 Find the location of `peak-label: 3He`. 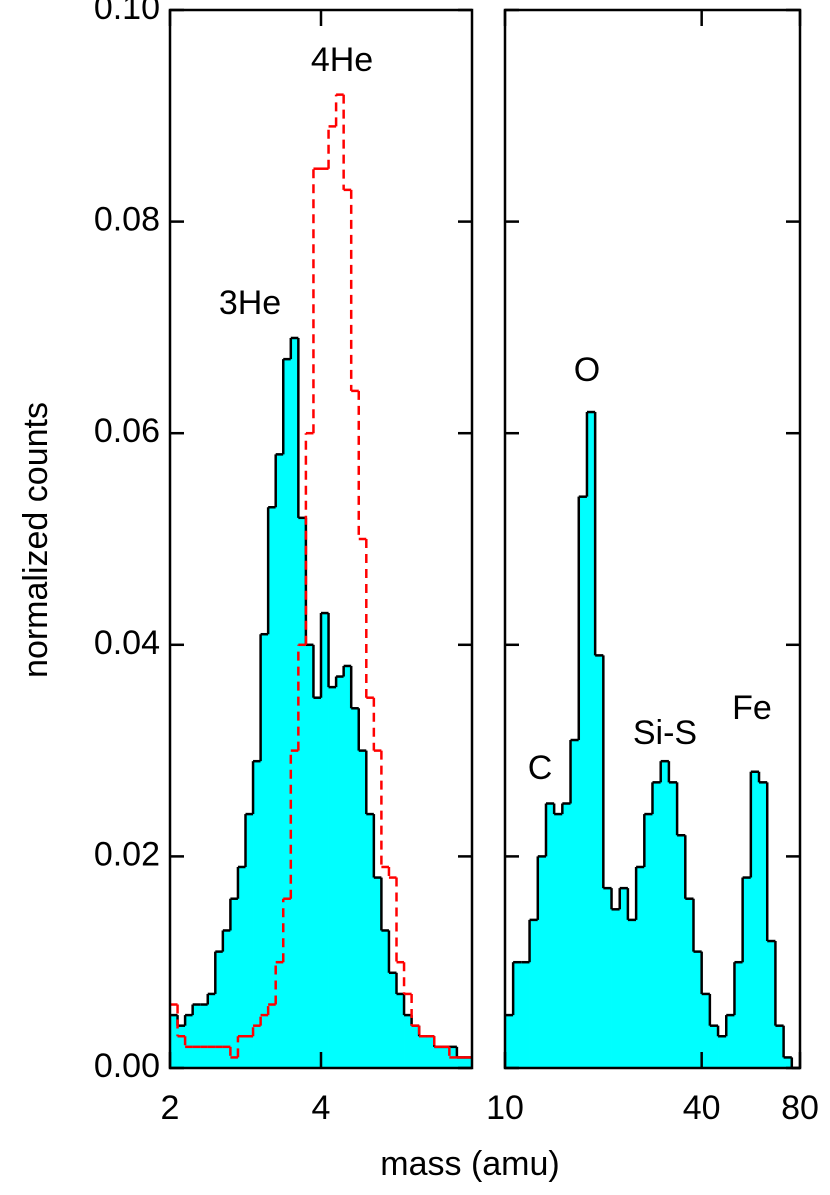

peak-label: 3He is located at coordinates (250, 303).